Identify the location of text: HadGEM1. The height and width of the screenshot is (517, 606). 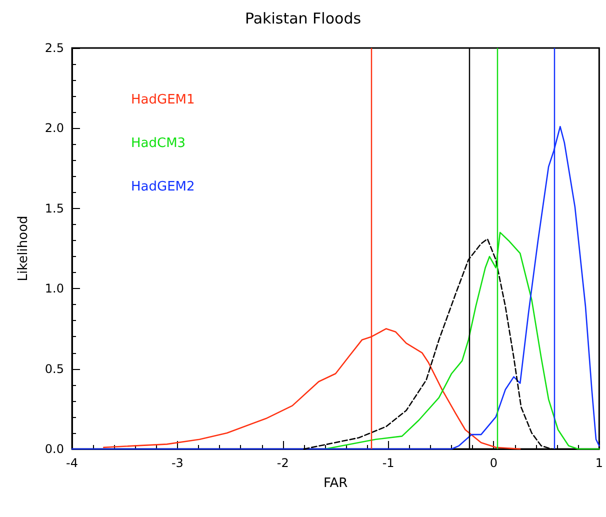
(163, 100).